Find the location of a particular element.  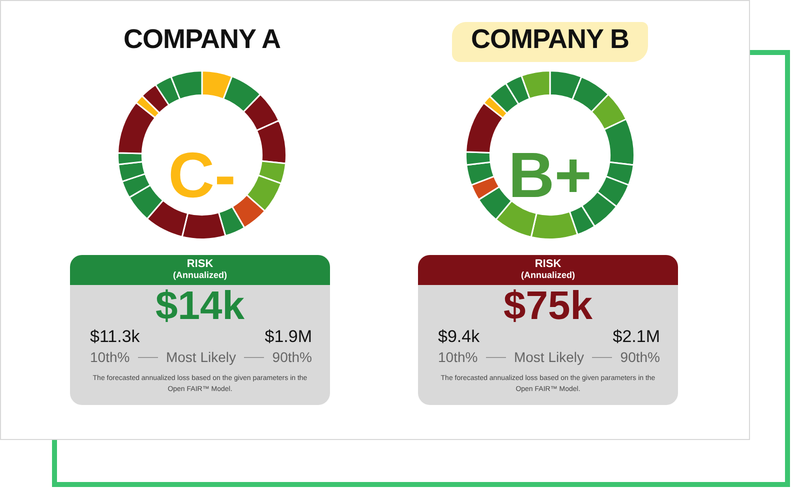

chart-title: COMPANY B is located at coordinates (550, 39).